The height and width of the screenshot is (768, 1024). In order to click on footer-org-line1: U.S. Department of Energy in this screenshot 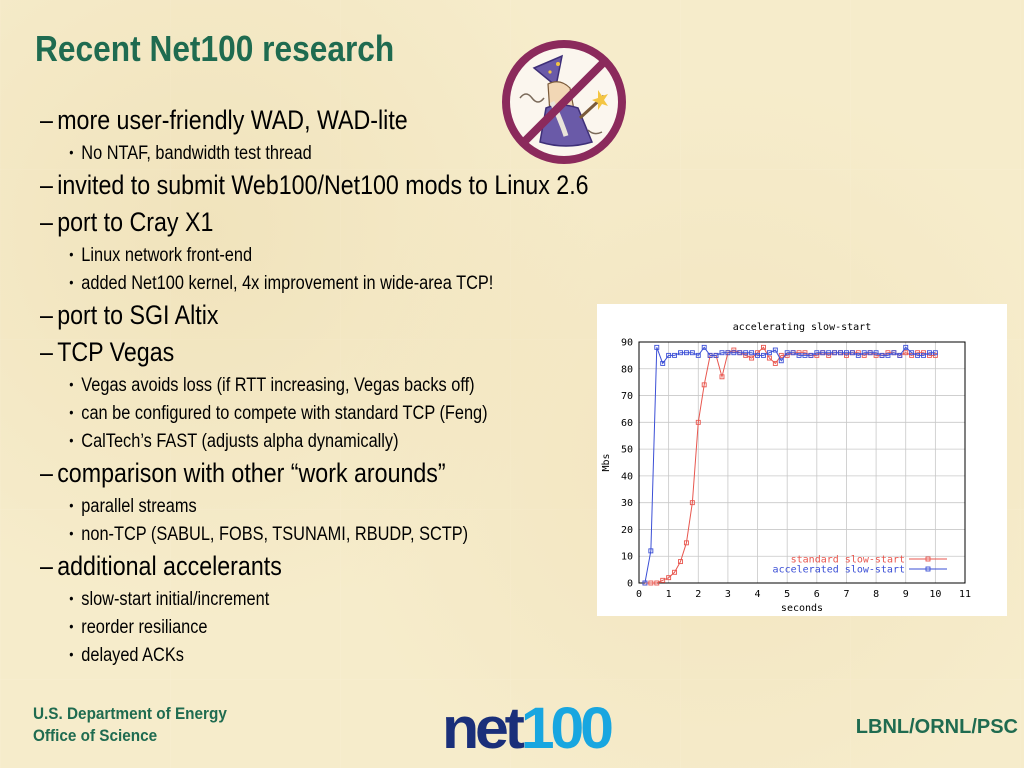, I will do `click(130, 713)`.